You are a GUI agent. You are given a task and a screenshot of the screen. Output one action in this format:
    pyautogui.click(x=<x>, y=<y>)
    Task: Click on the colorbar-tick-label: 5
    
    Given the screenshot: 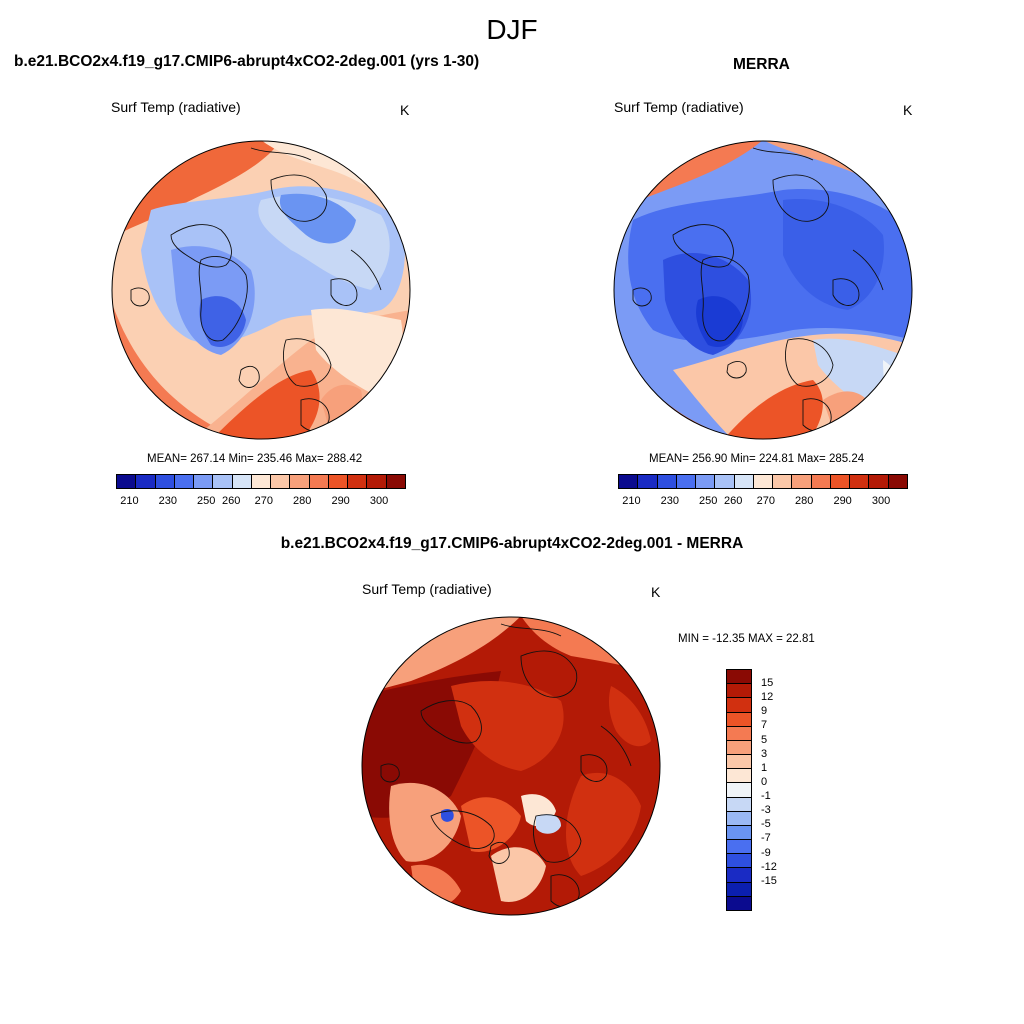 What is the action you would take?
    pyautogui.click(x=764, y=739)
    